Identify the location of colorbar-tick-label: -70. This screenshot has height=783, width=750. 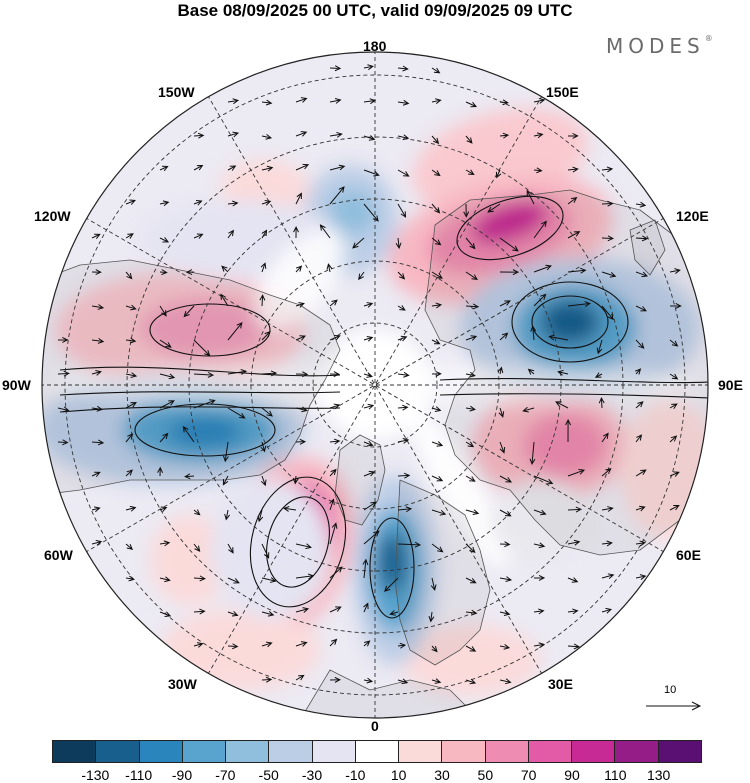
(225, 775).